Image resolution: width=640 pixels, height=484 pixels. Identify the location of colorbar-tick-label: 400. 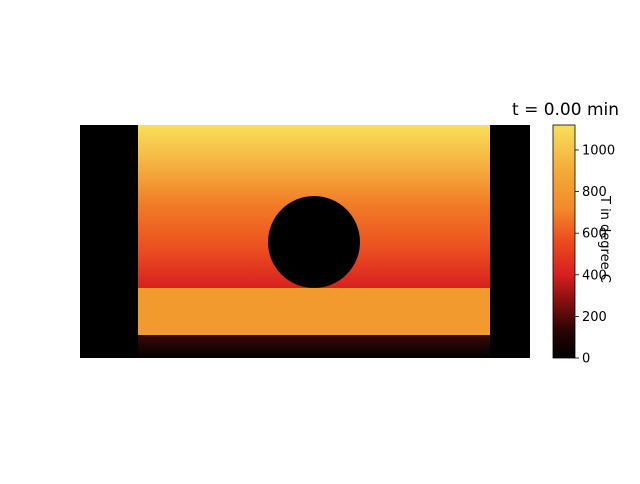
(594, 275).